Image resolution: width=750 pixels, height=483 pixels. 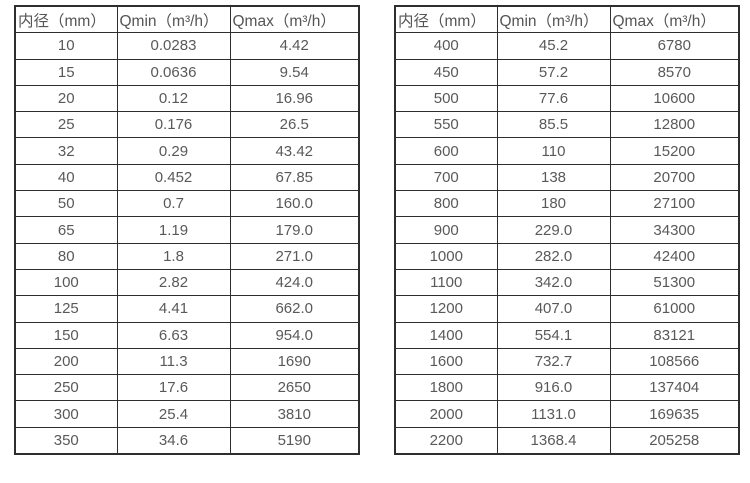 I want to click on cell-qmax: 271.0, so click(x=294, y=256).